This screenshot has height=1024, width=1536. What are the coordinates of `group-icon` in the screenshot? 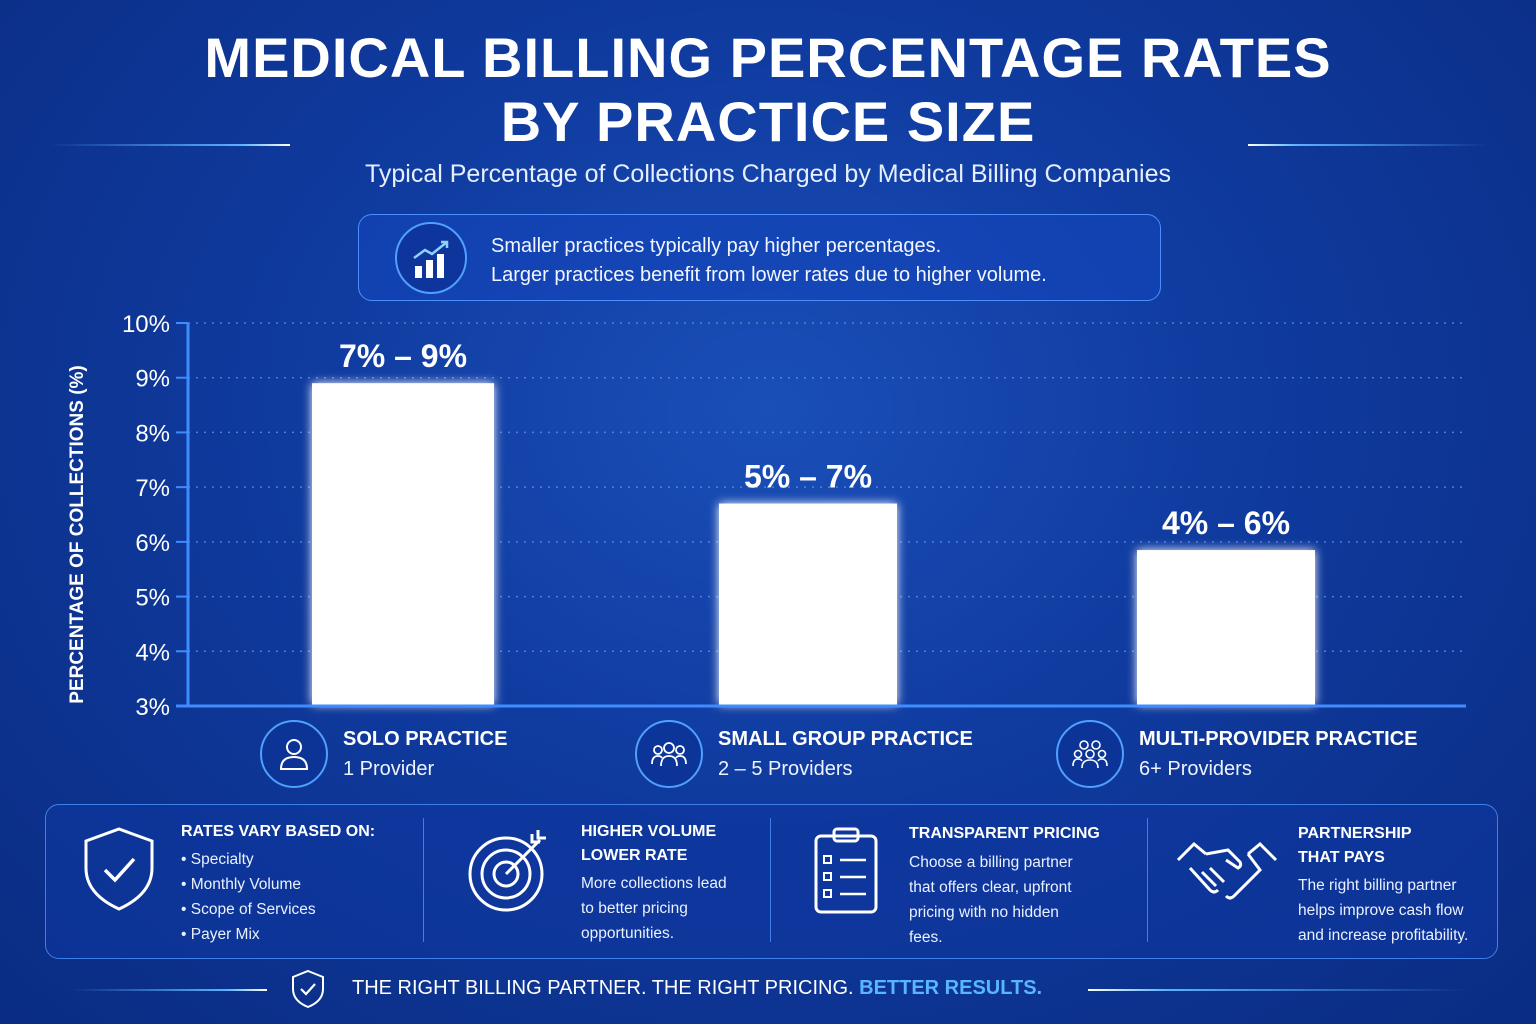 It's located at (669, 754).